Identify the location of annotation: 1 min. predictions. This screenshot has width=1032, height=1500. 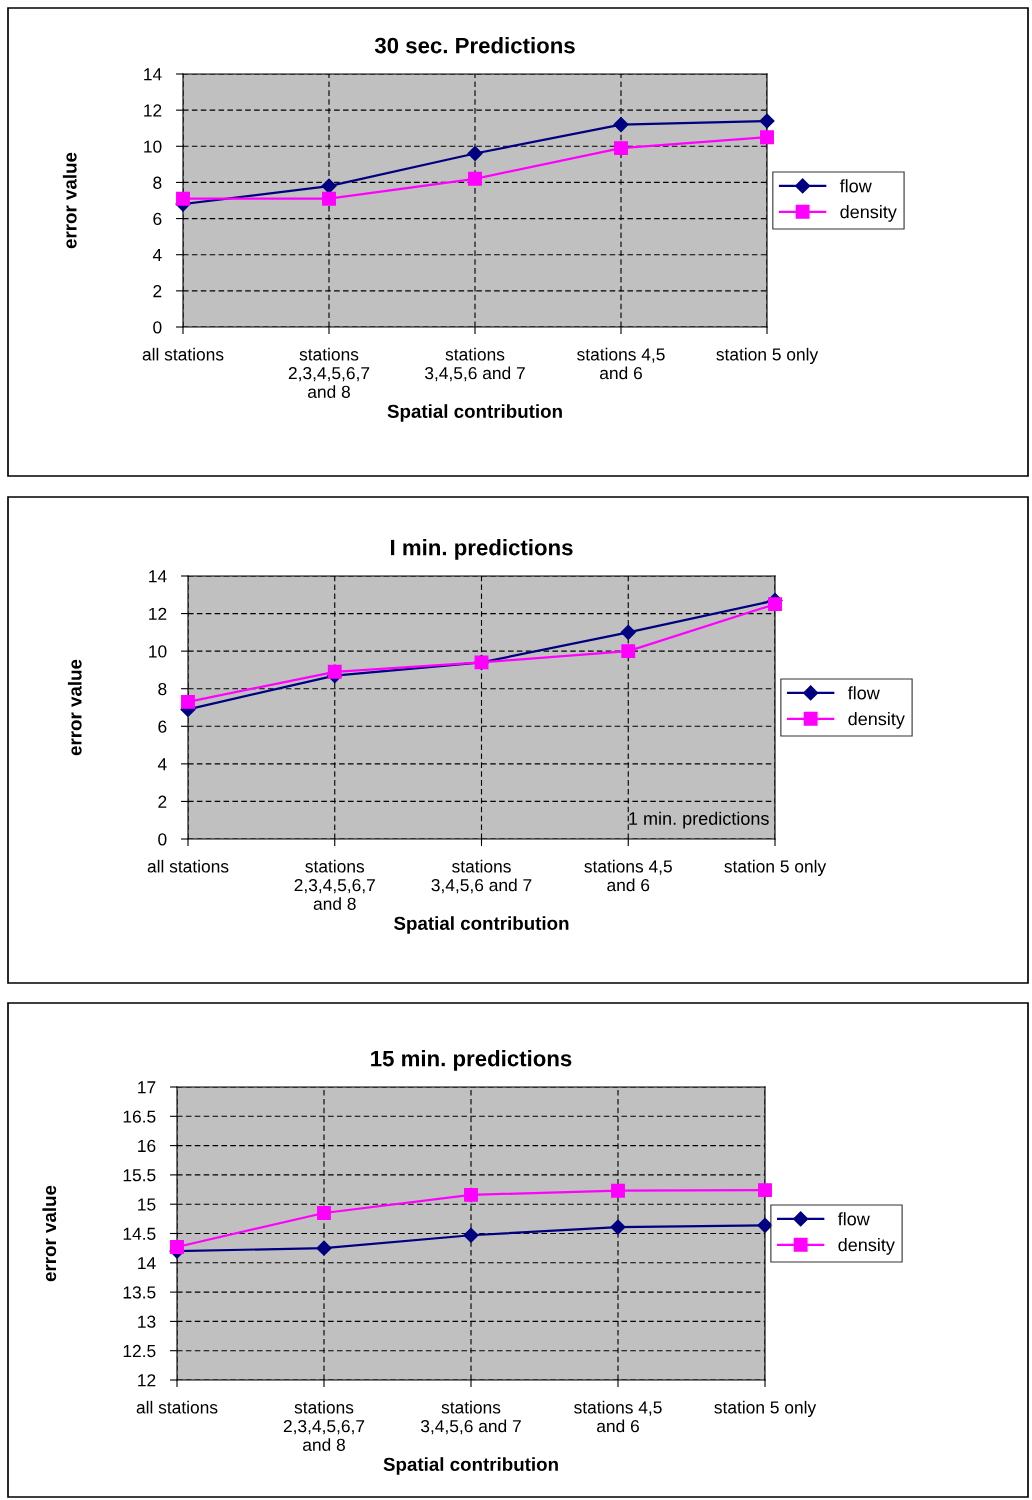
(699, 820).